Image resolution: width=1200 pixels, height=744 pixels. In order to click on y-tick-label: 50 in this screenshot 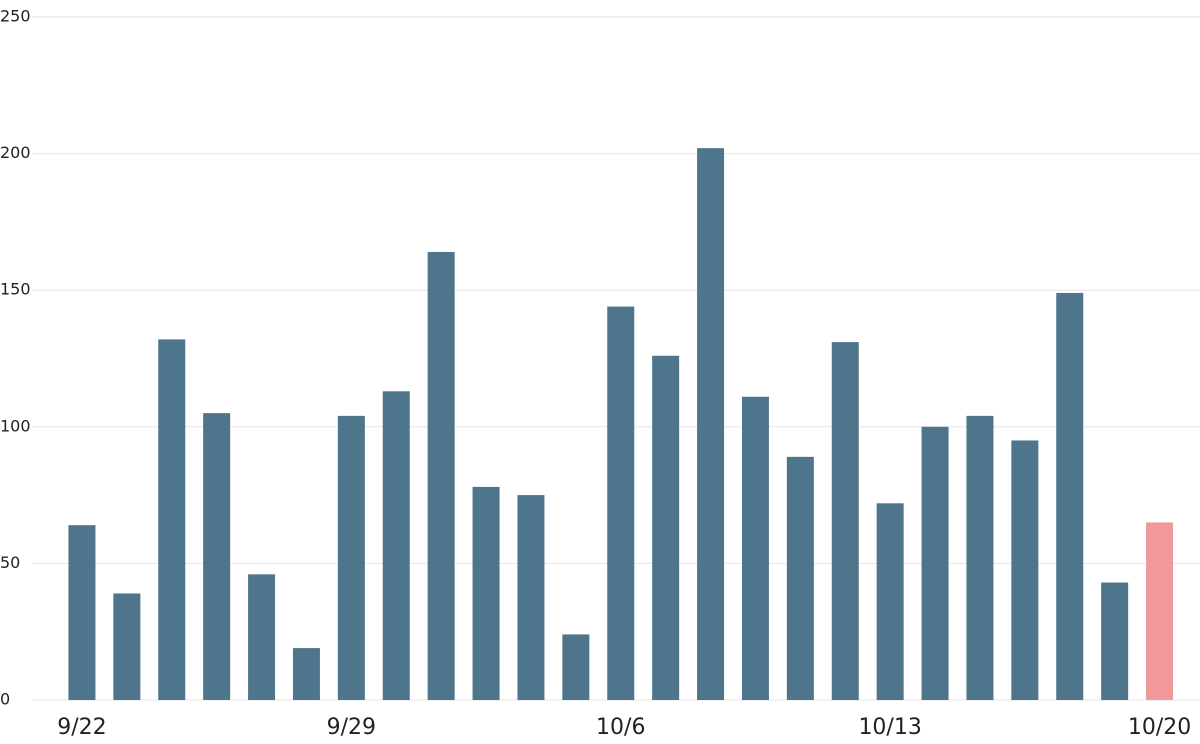, I will do `click(10, 562)`.